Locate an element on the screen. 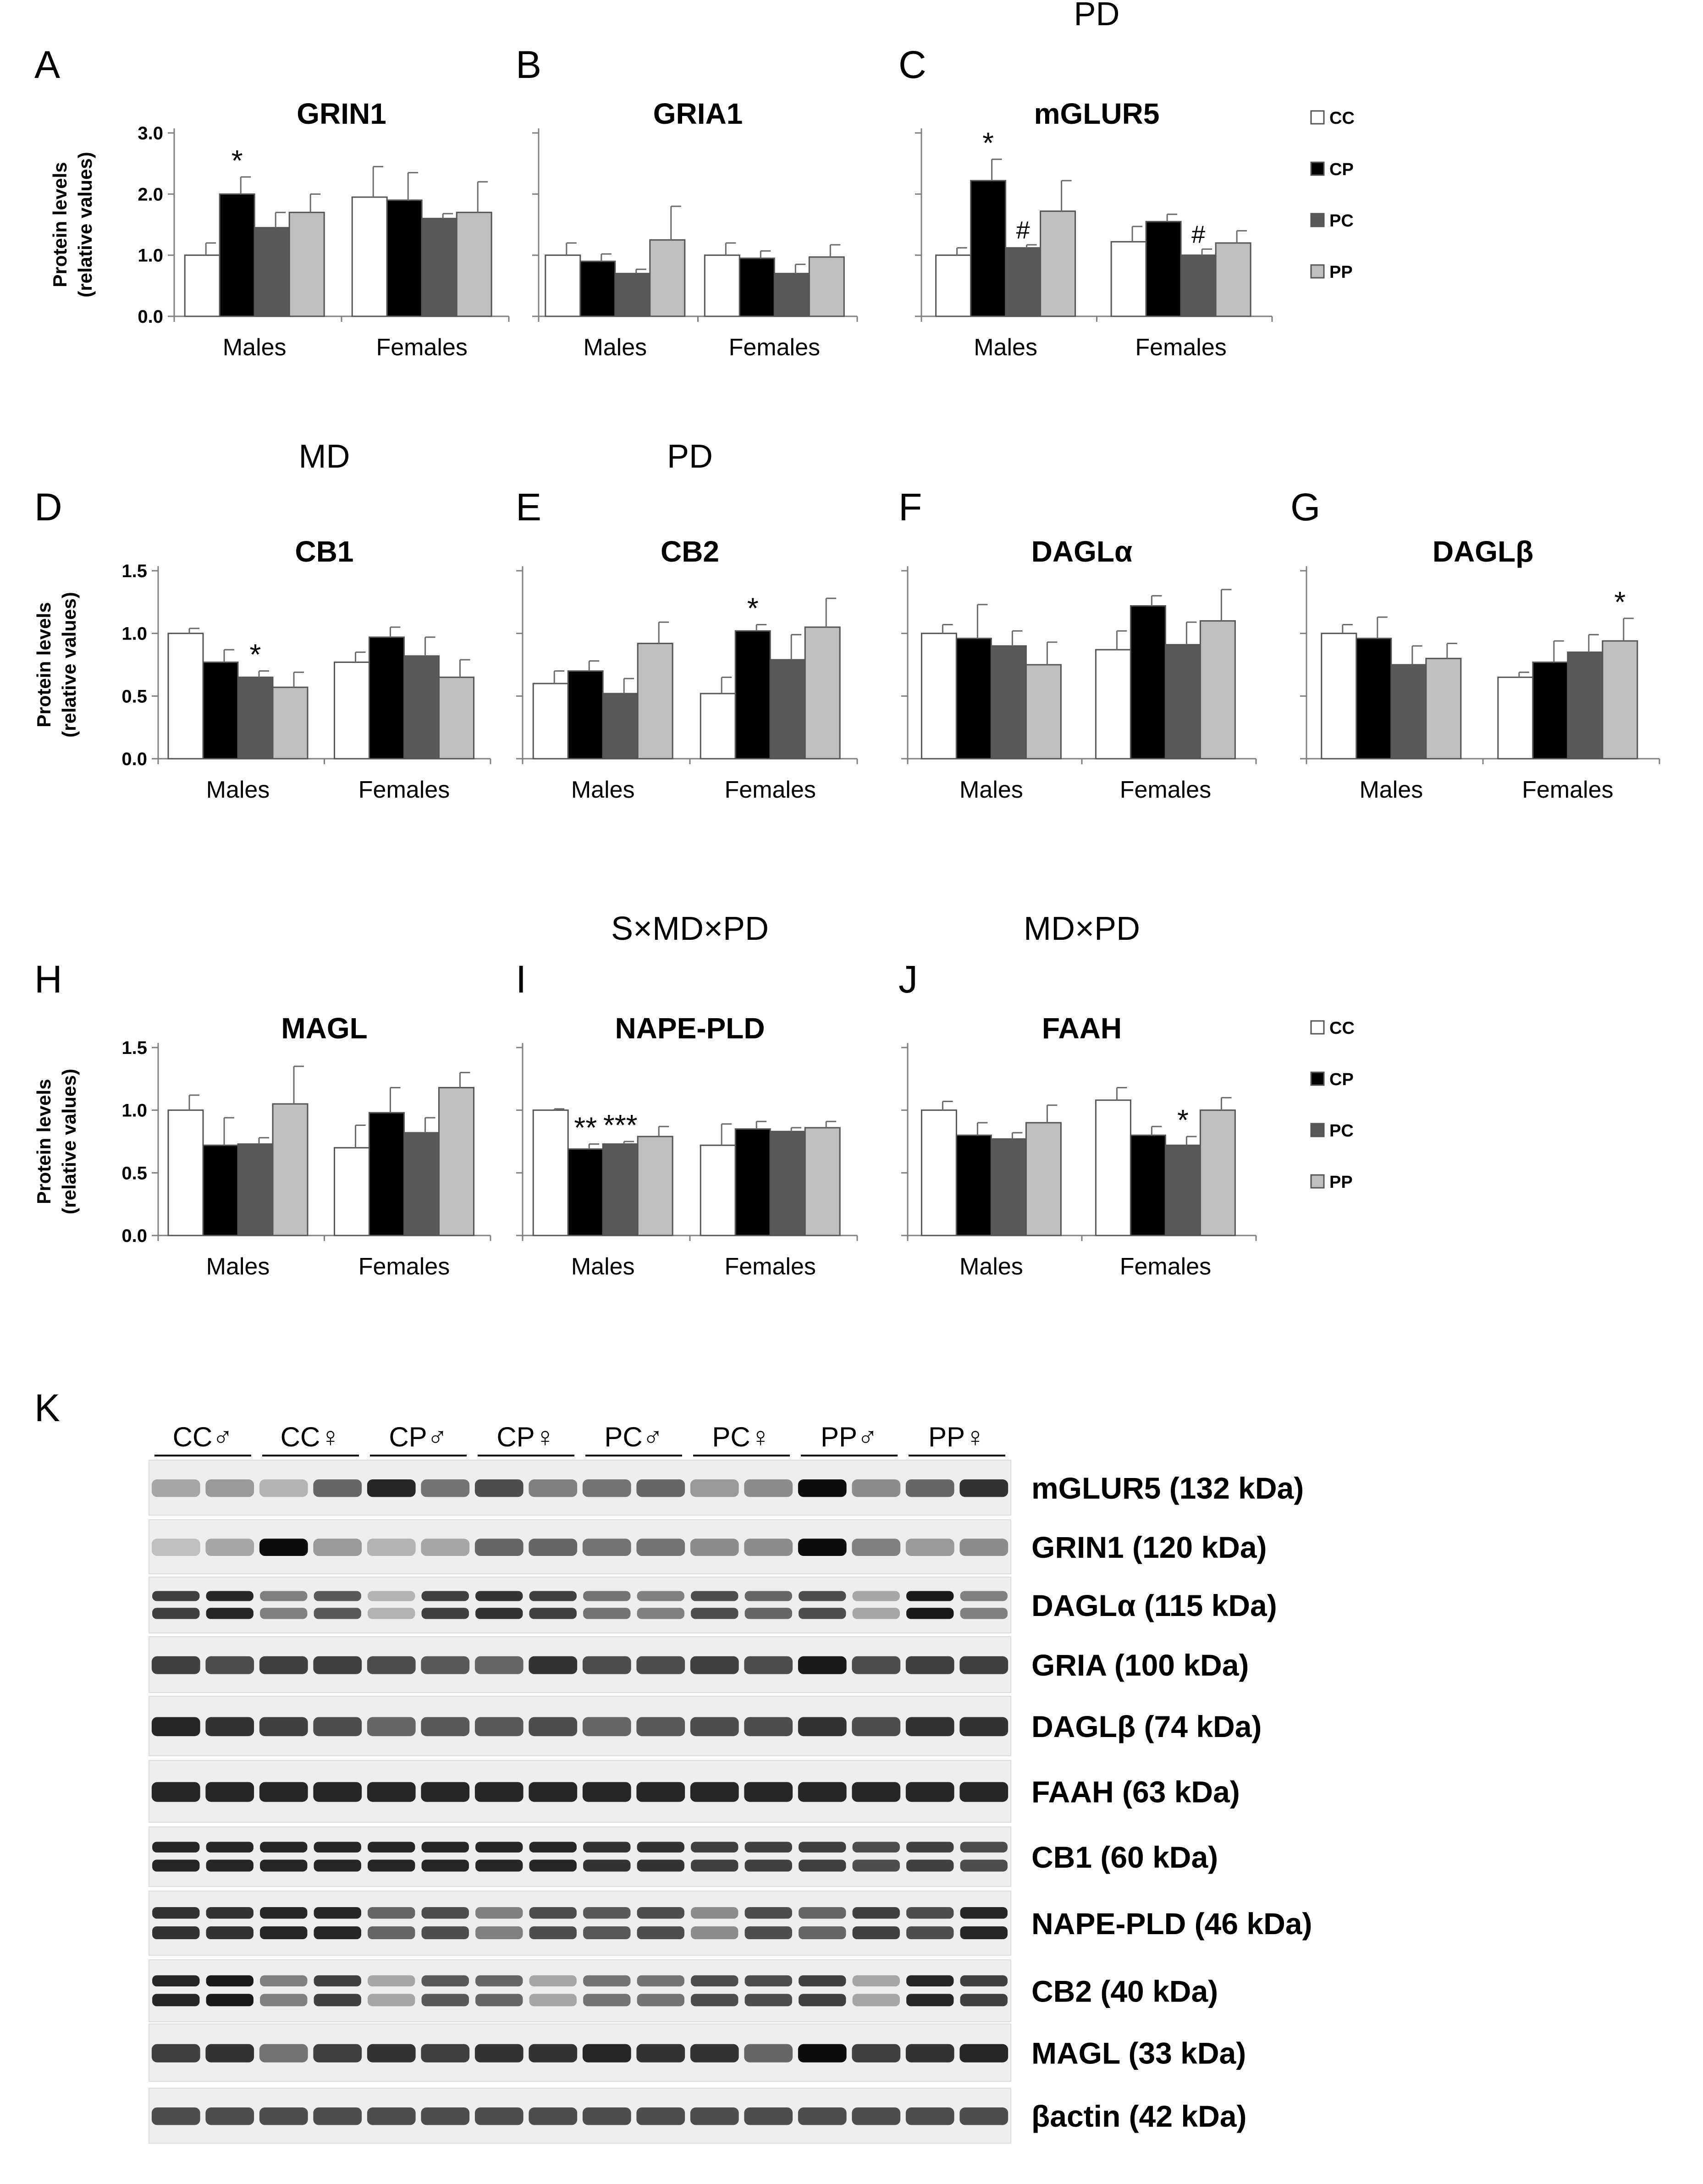 The height and width of the screenshot is (2184, 1703). protein-label: βactin (42 kDa) is located at coordinates (1138, 2116).